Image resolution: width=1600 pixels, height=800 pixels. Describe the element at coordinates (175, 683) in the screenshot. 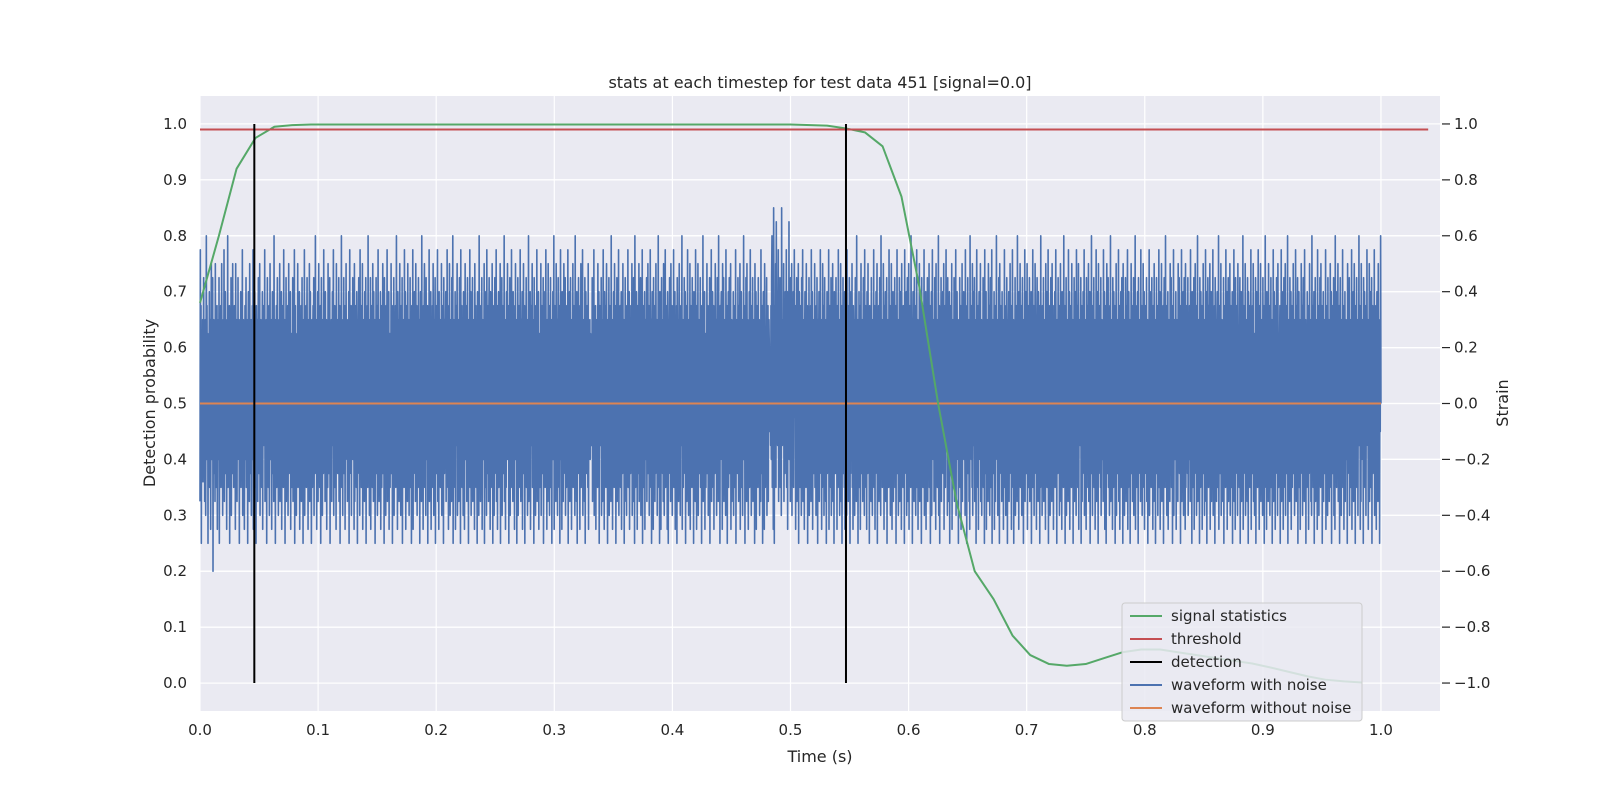

I see `y-left-tick-label: 0.0` at that location.